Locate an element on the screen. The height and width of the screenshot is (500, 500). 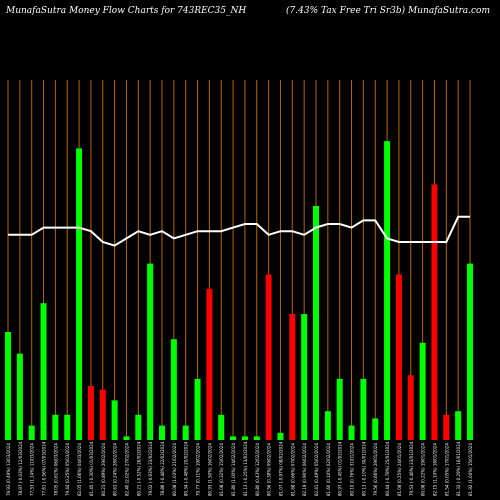
x-tick-label: 78.97 (-0.03%) 12/03/2024 is located at coordinates (20, 468).